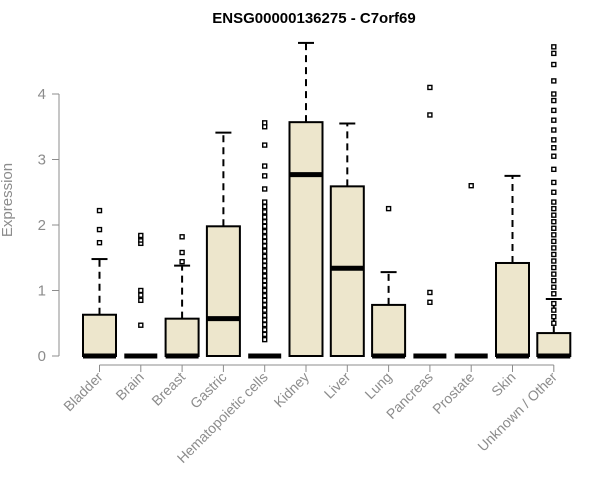 This screenshot has width=600, height=500. Describe the element at coordinates (168, 389) in the screenshot. I see `x-tick-label: Breast` at that location.